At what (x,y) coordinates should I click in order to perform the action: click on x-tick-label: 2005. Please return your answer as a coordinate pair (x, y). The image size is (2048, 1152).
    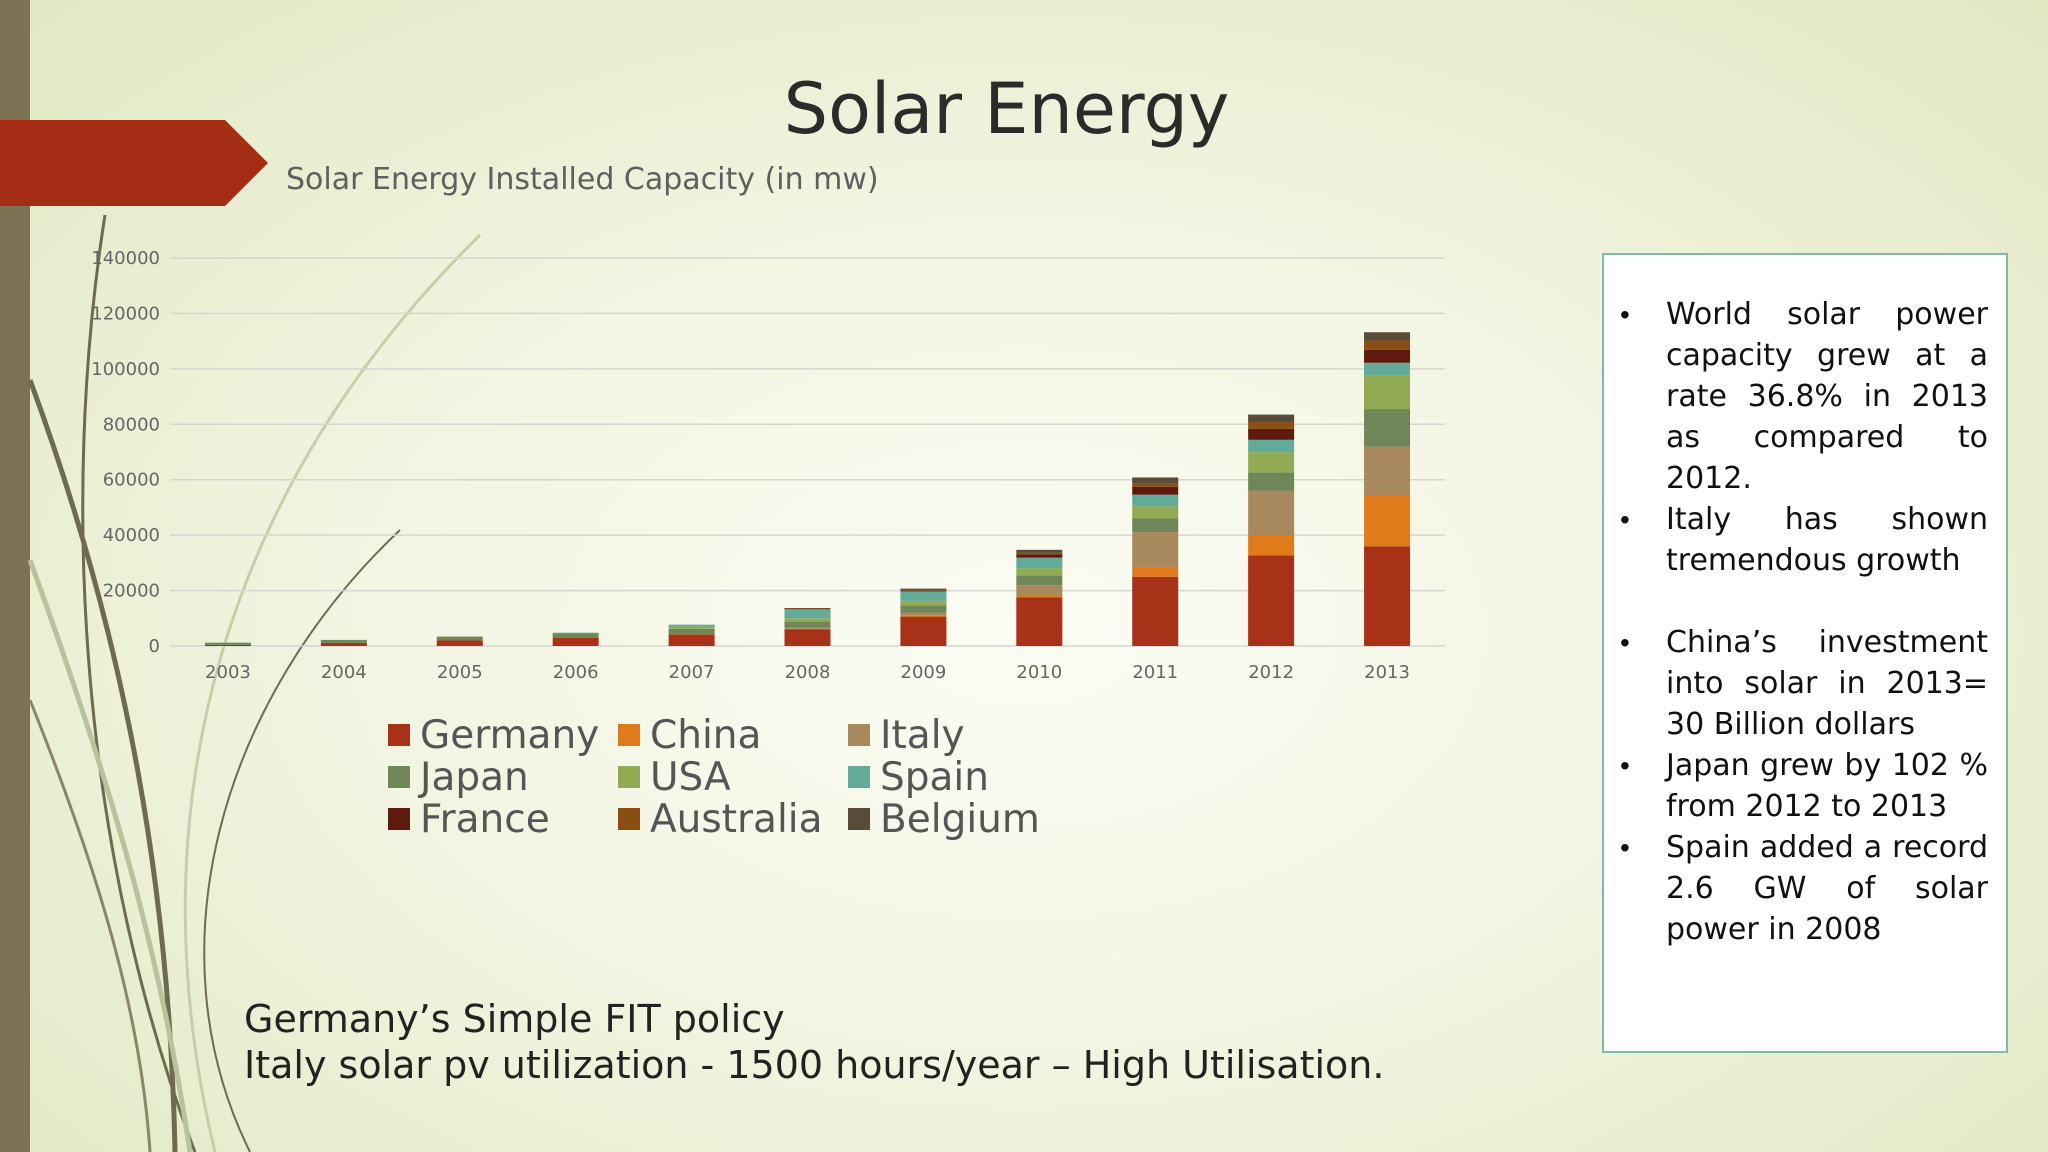
    Looking at the image, I should click on (460, 672).